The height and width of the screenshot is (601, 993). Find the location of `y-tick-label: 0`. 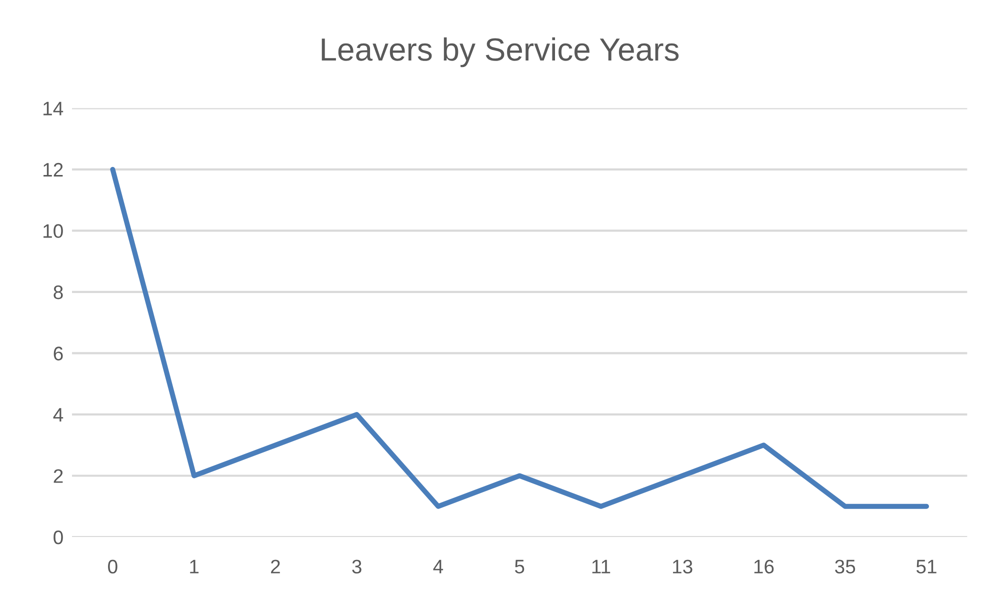

y-tick-label: 0 is located at coordinates (58, 537).